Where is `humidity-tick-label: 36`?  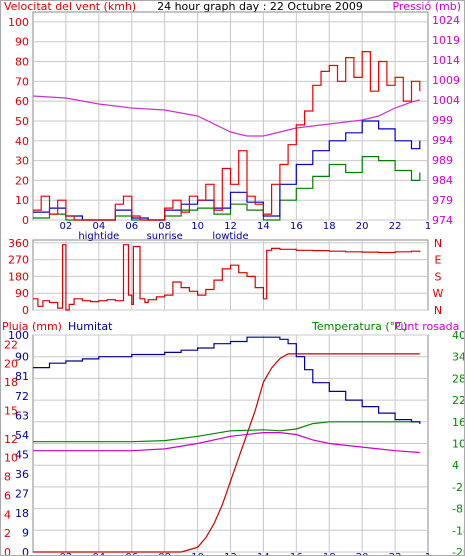 humidity-tick-label: 36 is located at coordinates (22, 474).